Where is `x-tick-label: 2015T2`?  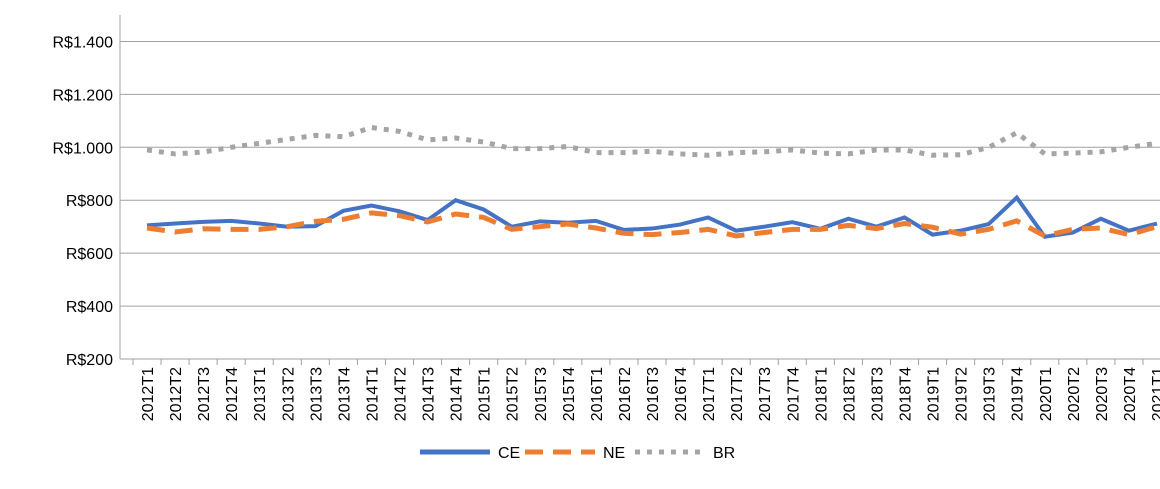
x-tick-label: 2015T2 is located at coordinates (513, 394).